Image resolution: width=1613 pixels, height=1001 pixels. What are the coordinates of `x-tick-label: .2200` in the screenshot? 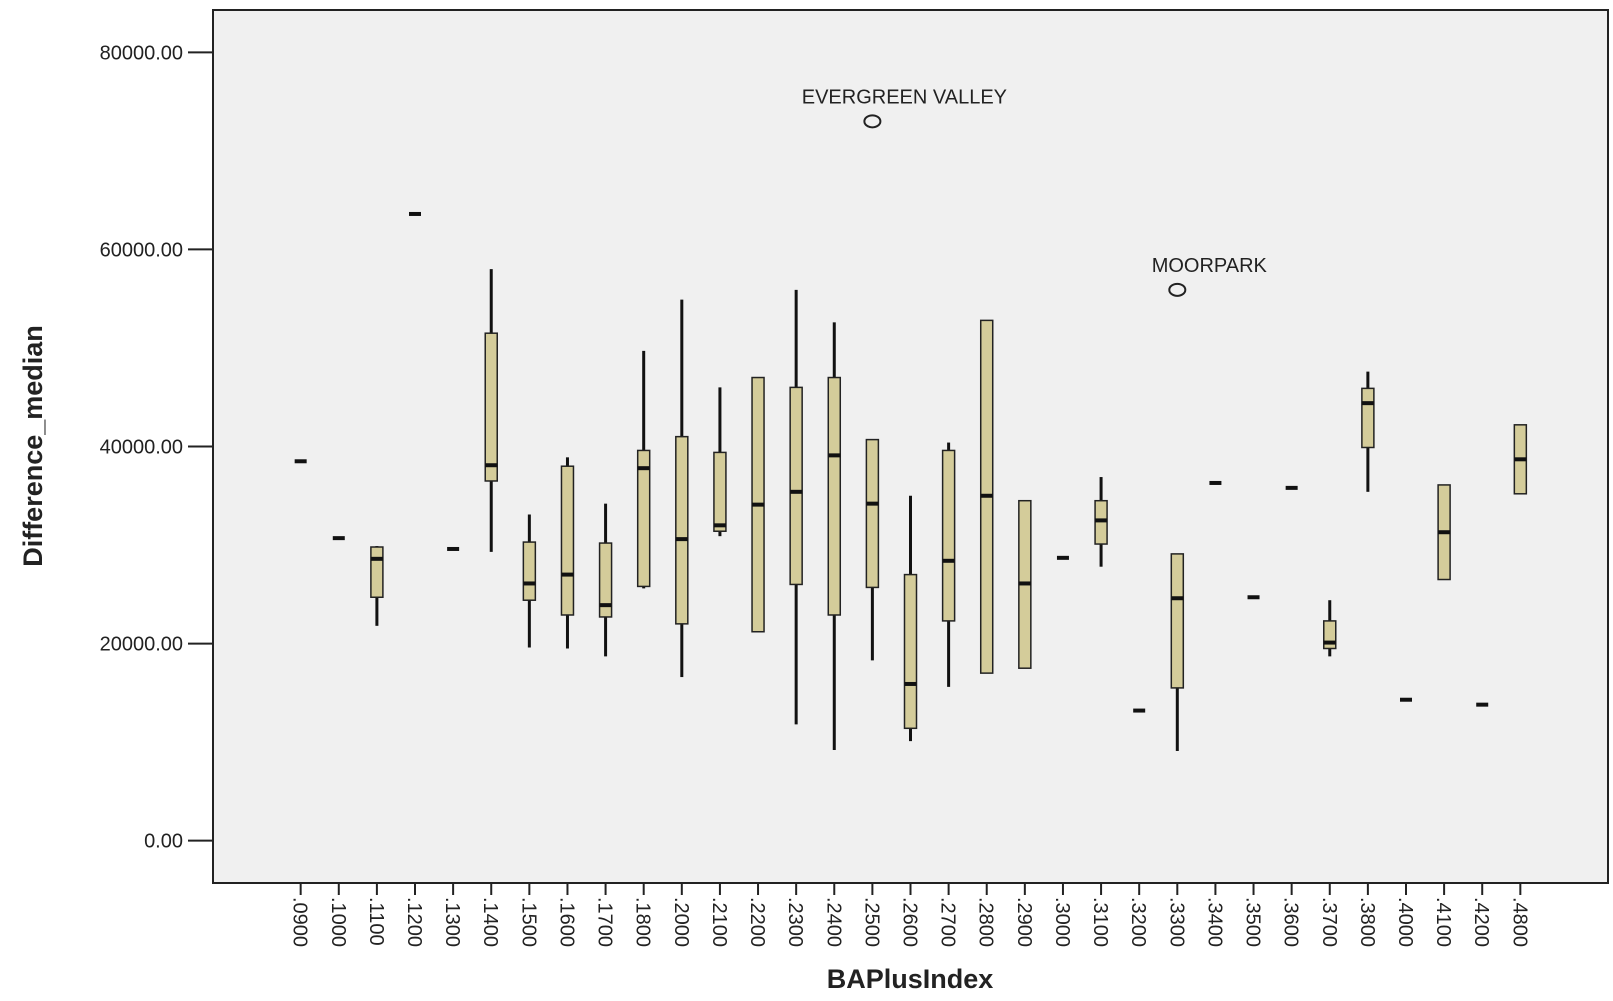 It's located at (757, 922).